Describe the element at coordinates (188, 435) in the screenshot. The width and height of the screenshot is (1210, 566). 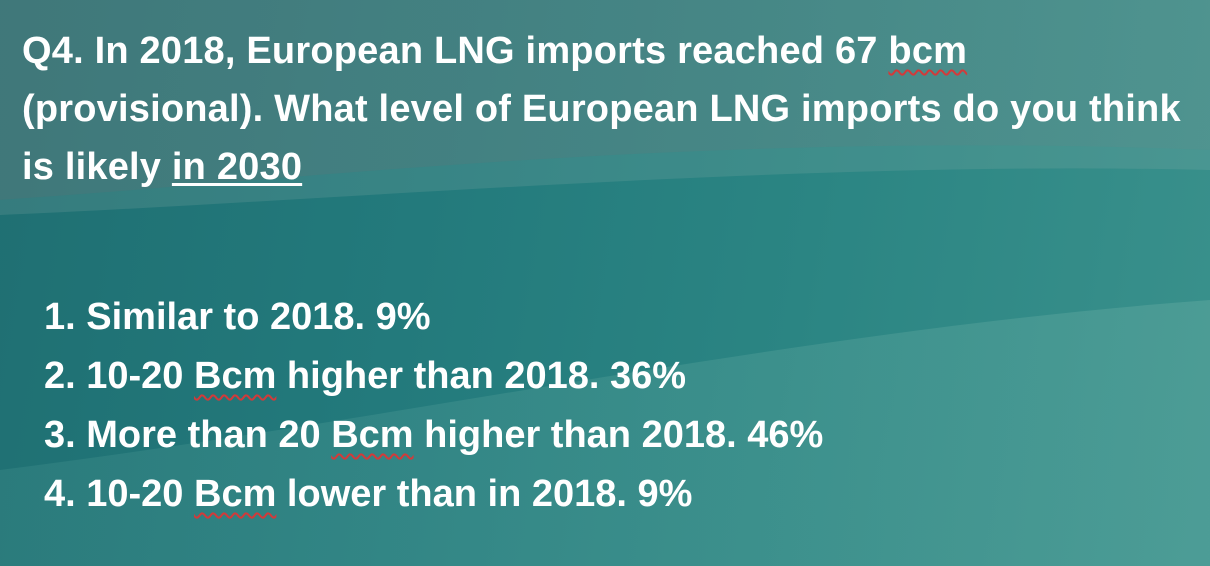
I see `option-text: 3. More than 20` at that location.